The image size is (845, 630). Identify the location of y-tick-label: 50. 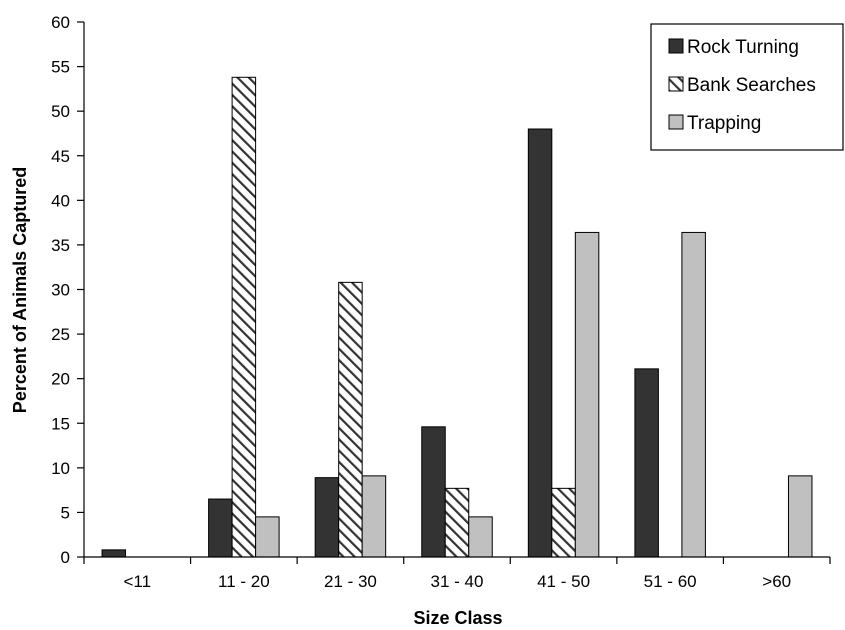
(60, 111).